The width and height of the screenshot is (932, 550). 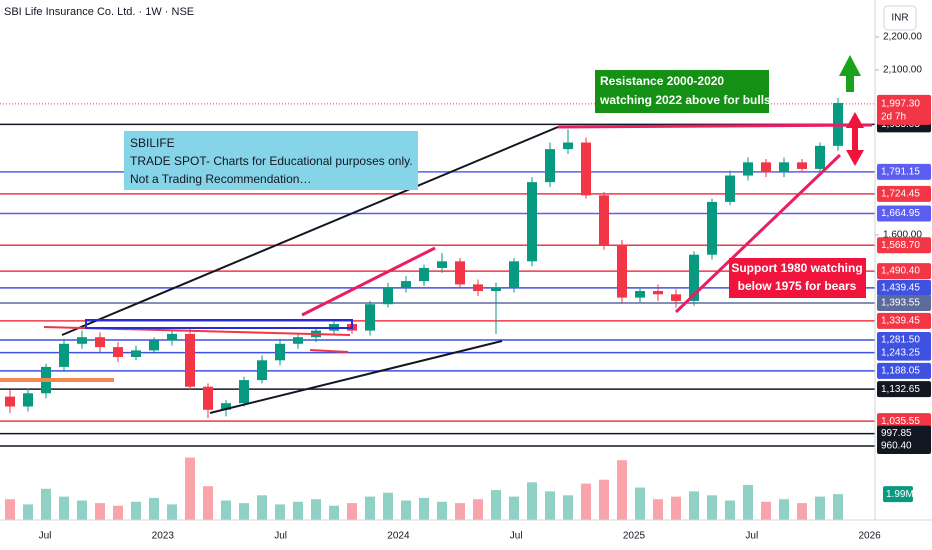 What do you see at coordinates (850, 73) in the screenshot?
I see `up-arrow` at bounding box center [850, 73].